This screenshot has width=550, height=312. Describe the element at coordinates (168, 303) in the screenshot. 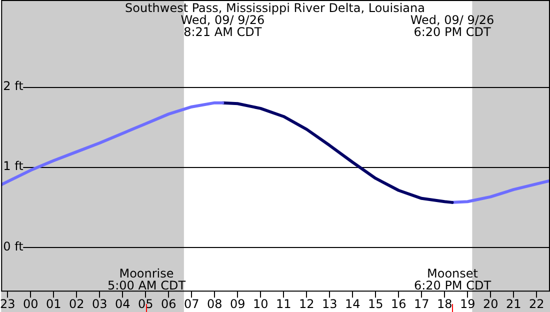

I see `x-tick-label: 06` at that location.